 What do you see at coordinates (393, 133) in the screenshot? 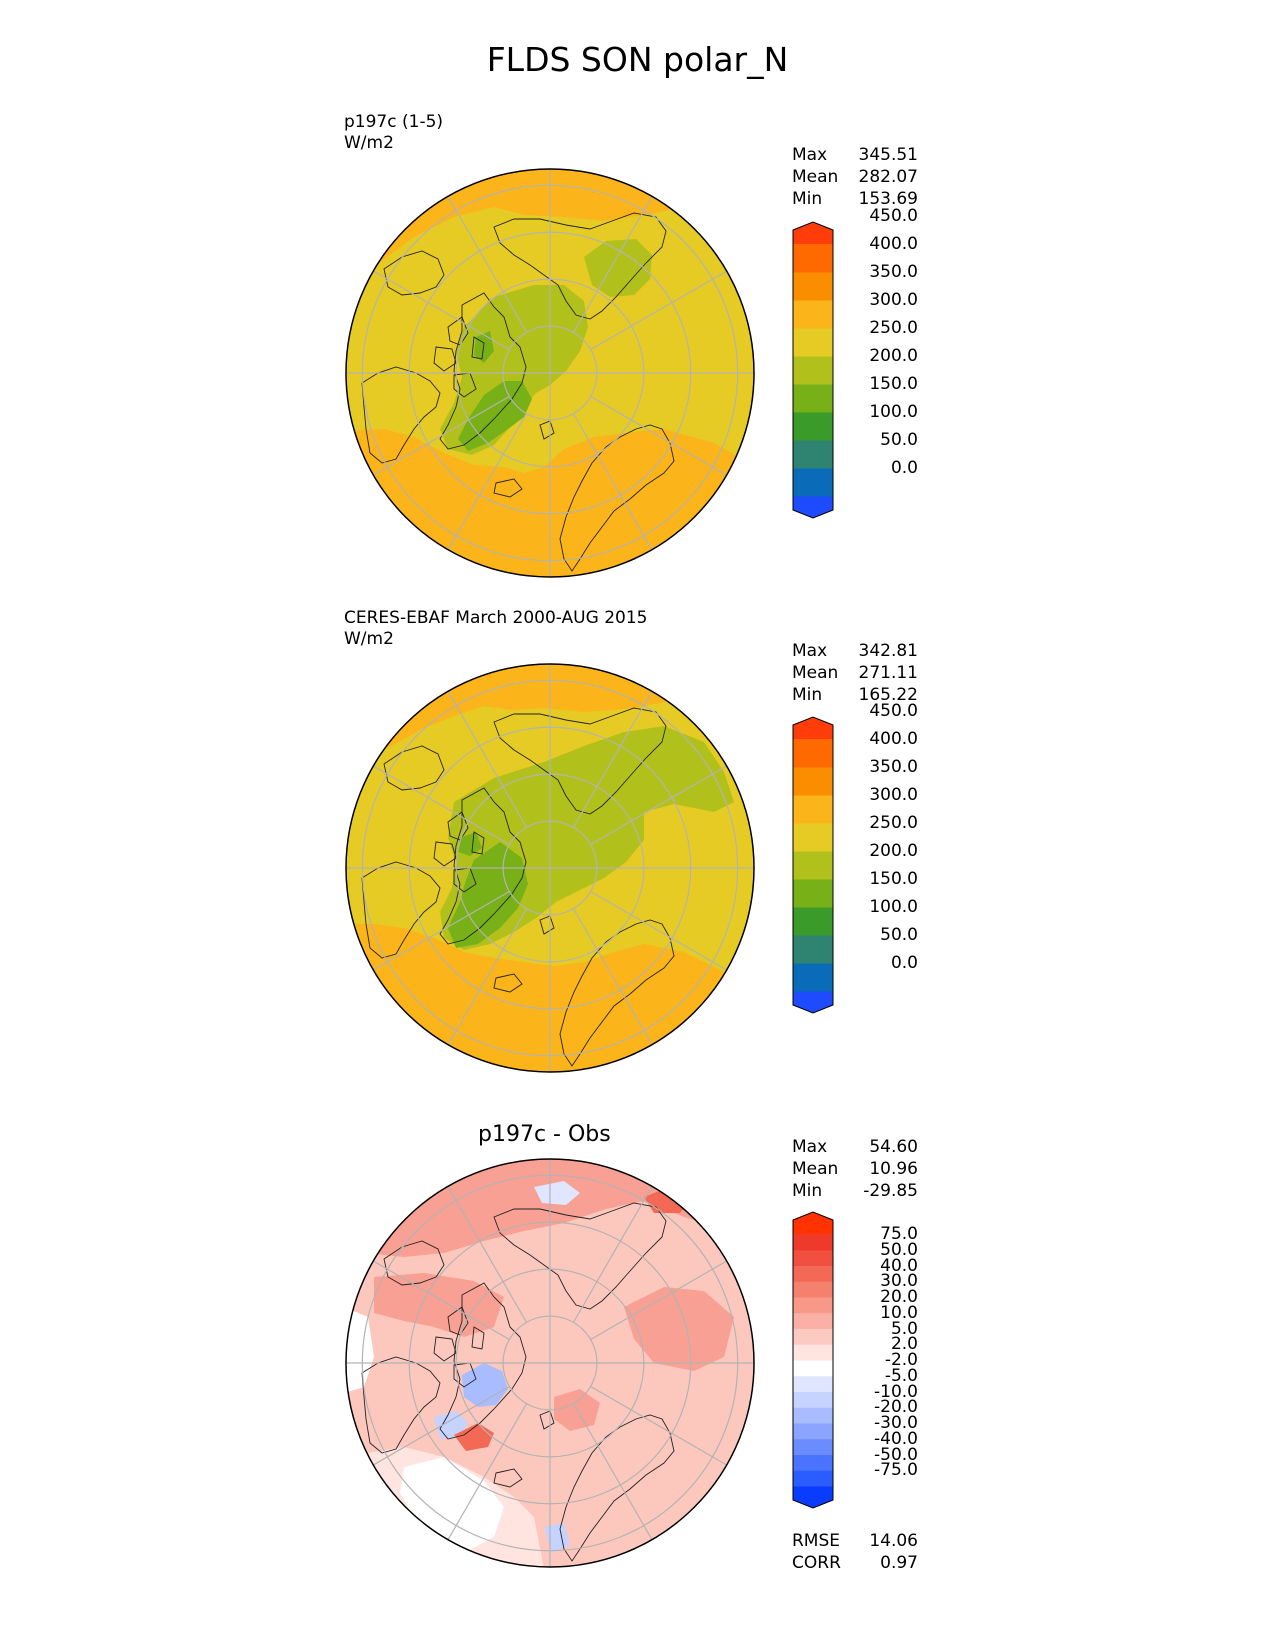
I see `panel-1-label: p197c (1-5) W/m2` at bounding box center [393, 133].